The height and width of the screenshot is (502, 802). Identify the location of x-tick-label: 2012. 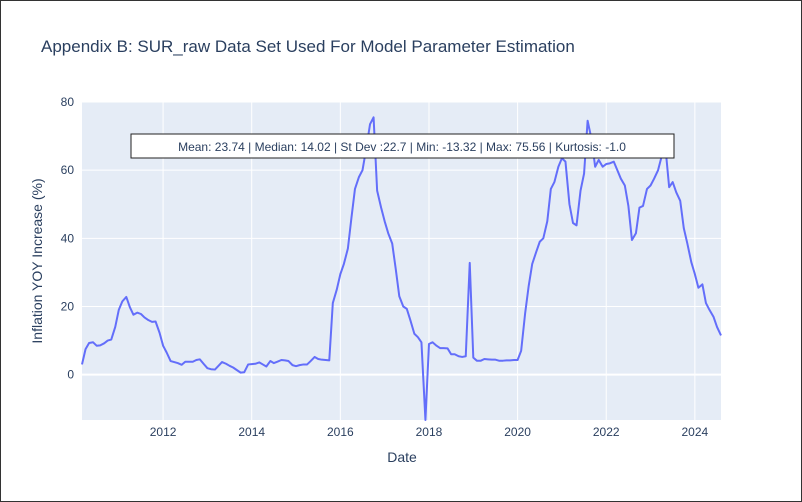
(163, 432).